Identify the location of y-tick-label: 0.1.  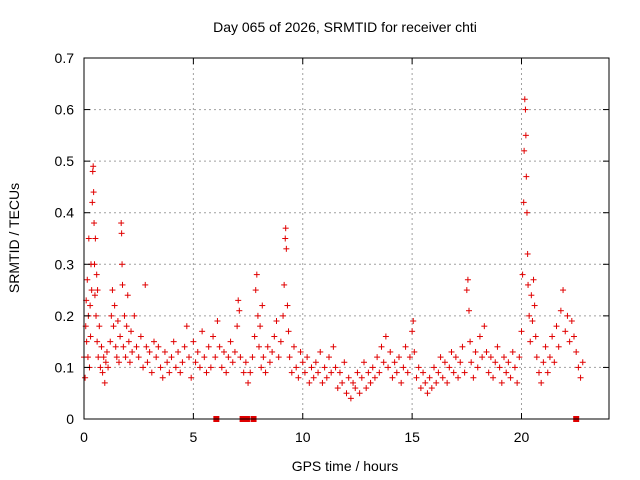
(65, 367).